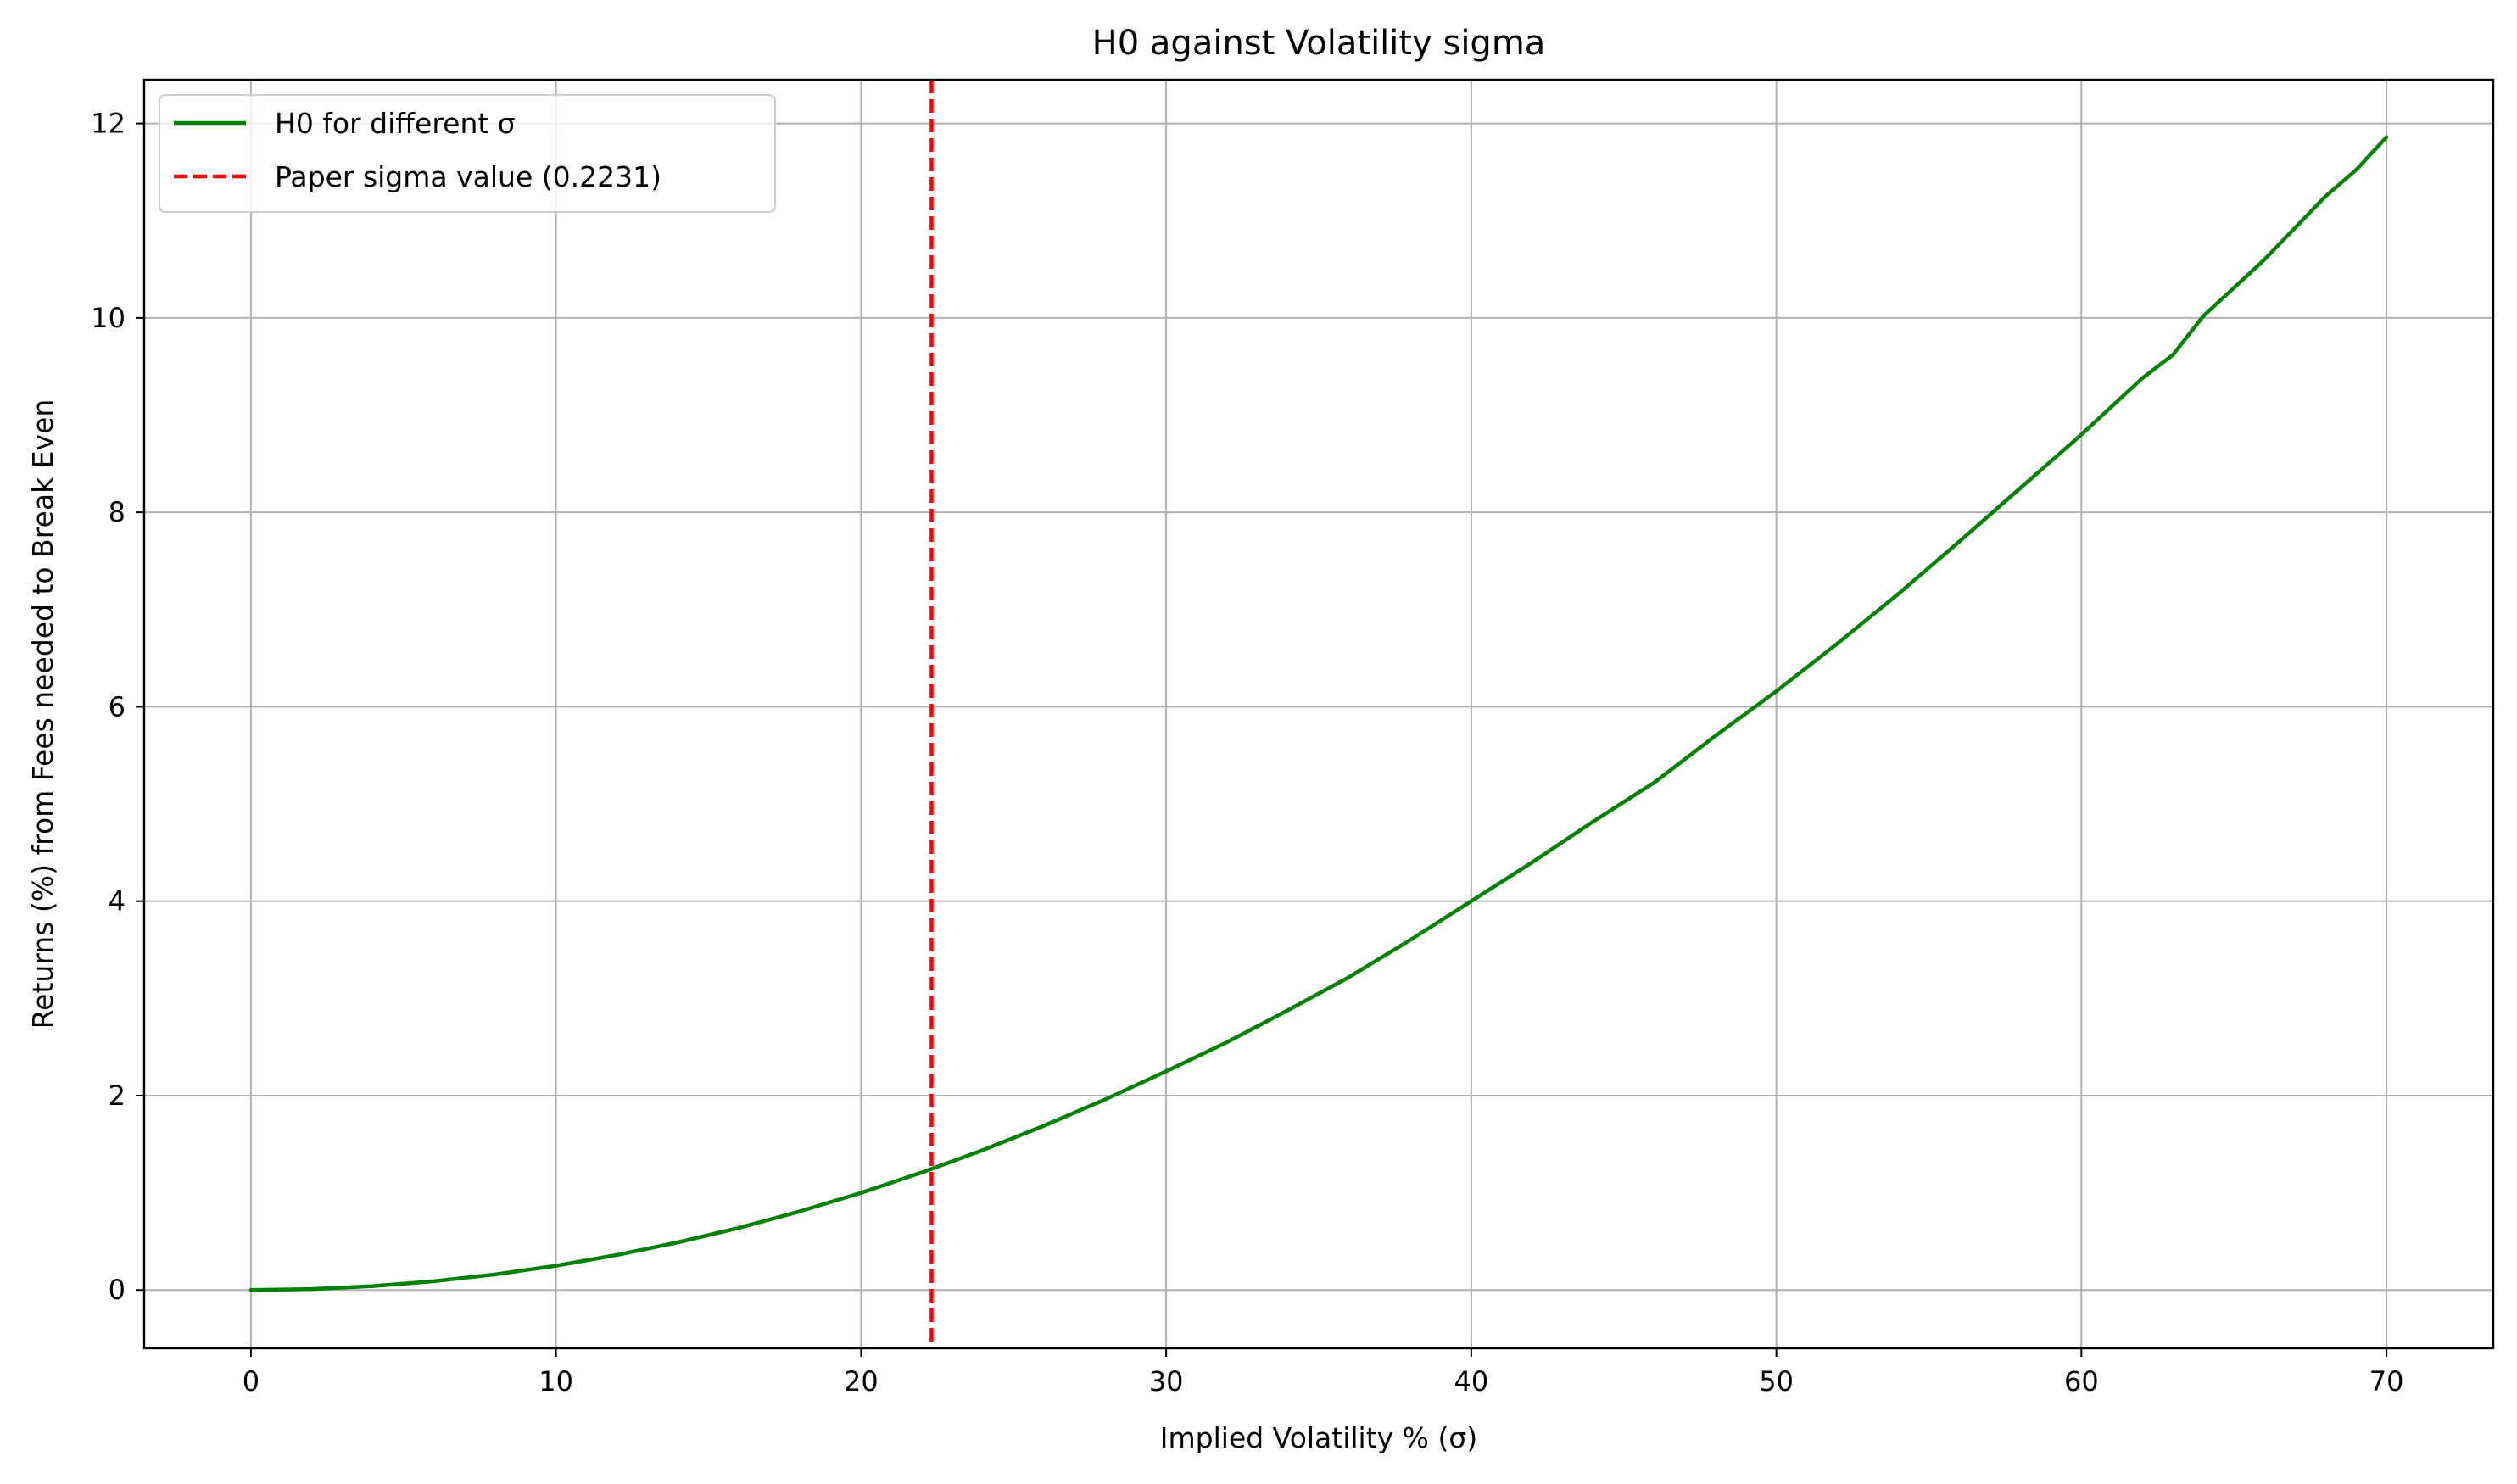  Describe the element at coordinates (2386, 1381) in the screenshot. I see `x-tick-label: 70` at that location.